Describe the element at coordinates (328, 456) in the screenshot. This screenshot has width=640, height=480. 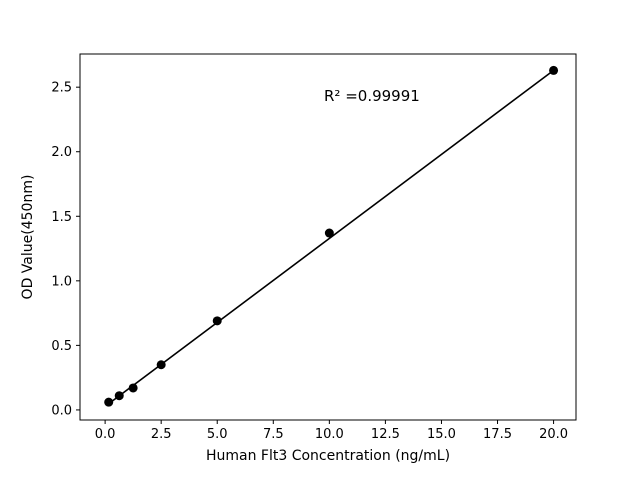
I see `x-axis-label: Human Flt3 Concentration (ng/mL)` at that location.